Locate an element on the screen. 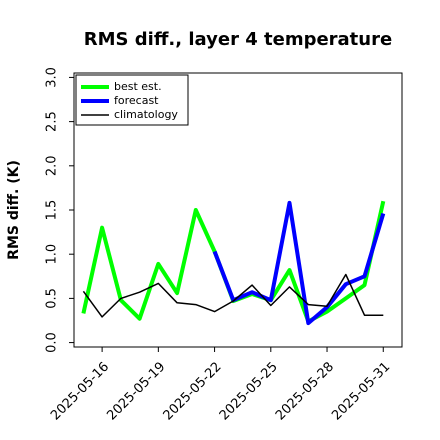  y-tick-label: 2.0 is located at coordinates (52, 165).